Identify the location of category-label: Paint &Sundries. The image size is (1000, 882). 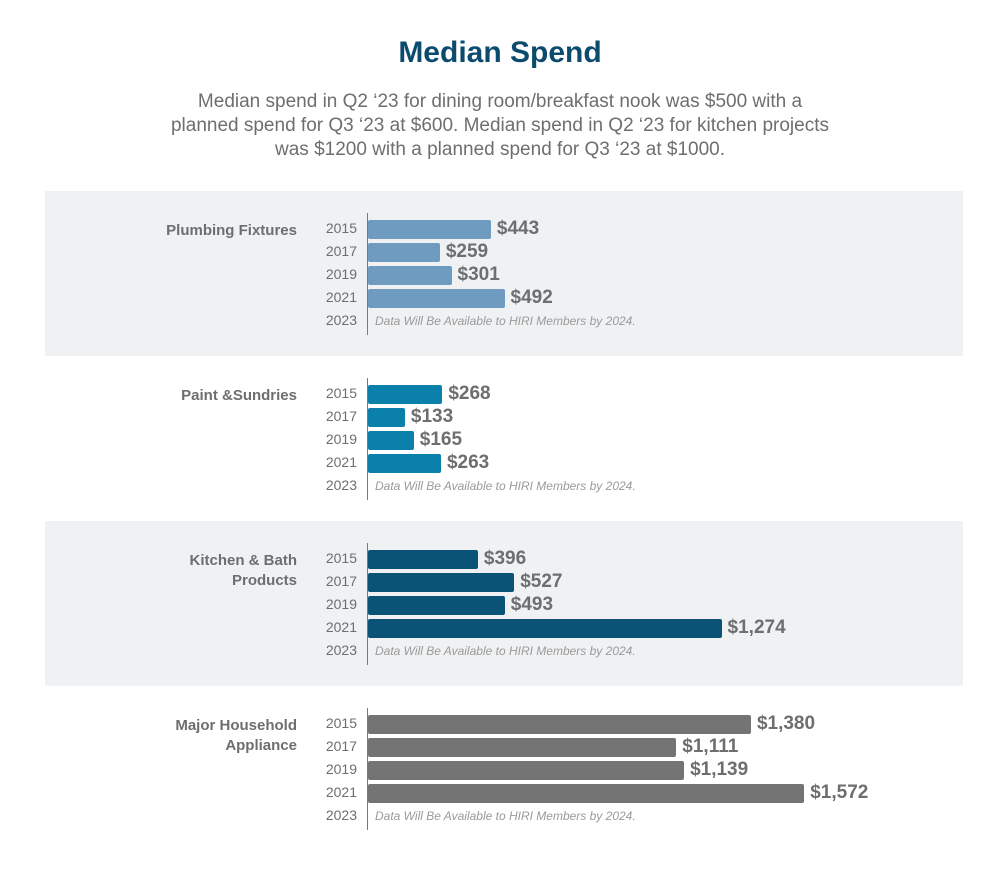
(239, 395).